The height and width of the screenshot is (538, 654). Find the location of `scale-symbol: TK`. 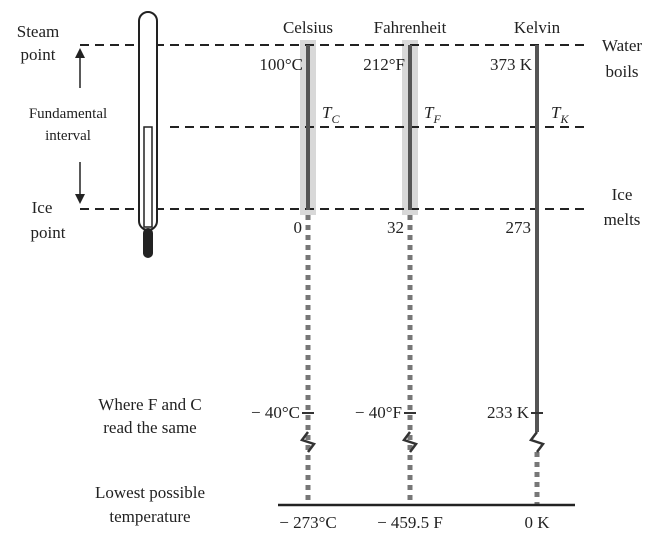

scale-symbol: TK is located at coordinates (560, 114).